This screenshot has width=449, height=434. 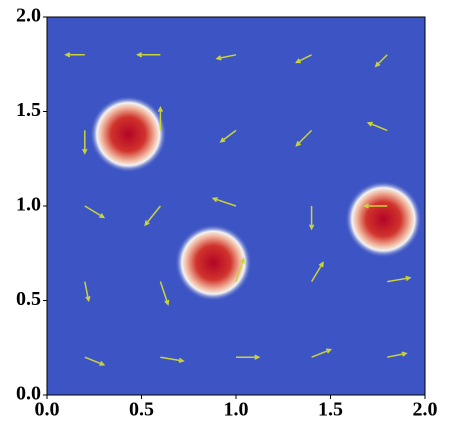 What do you see at coordinates (330, 410) in the screenshot?
I see `x-tick-label: 1.5` at bounding box center [330, 410].